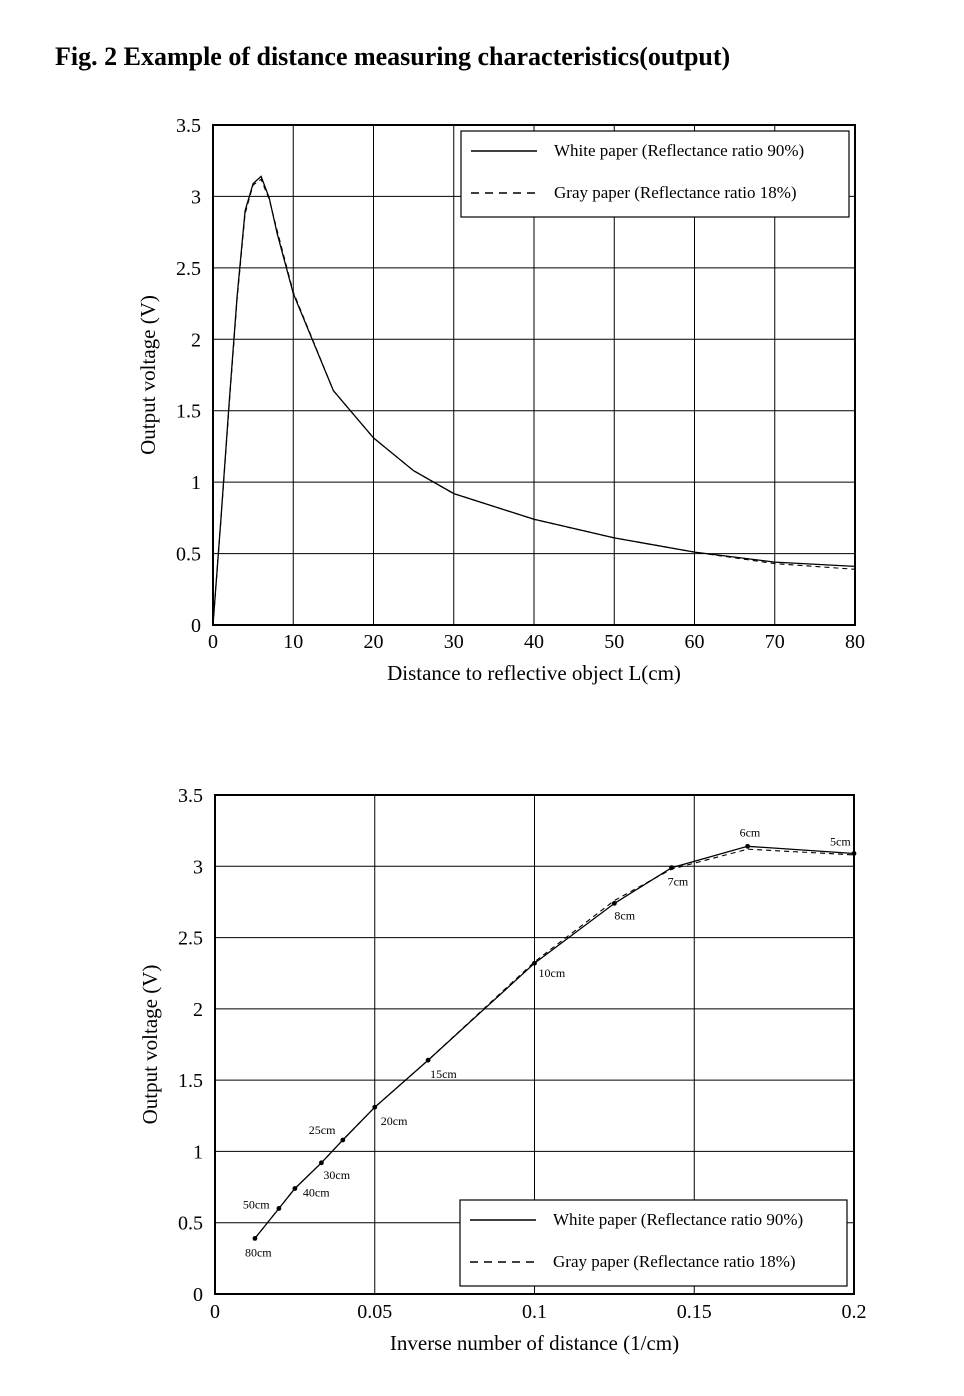 This screenshot has height=1396, width=964. Describe the element at coordinates (840, 841) in the screenshot. I see `point-label: 5cm` at that location.